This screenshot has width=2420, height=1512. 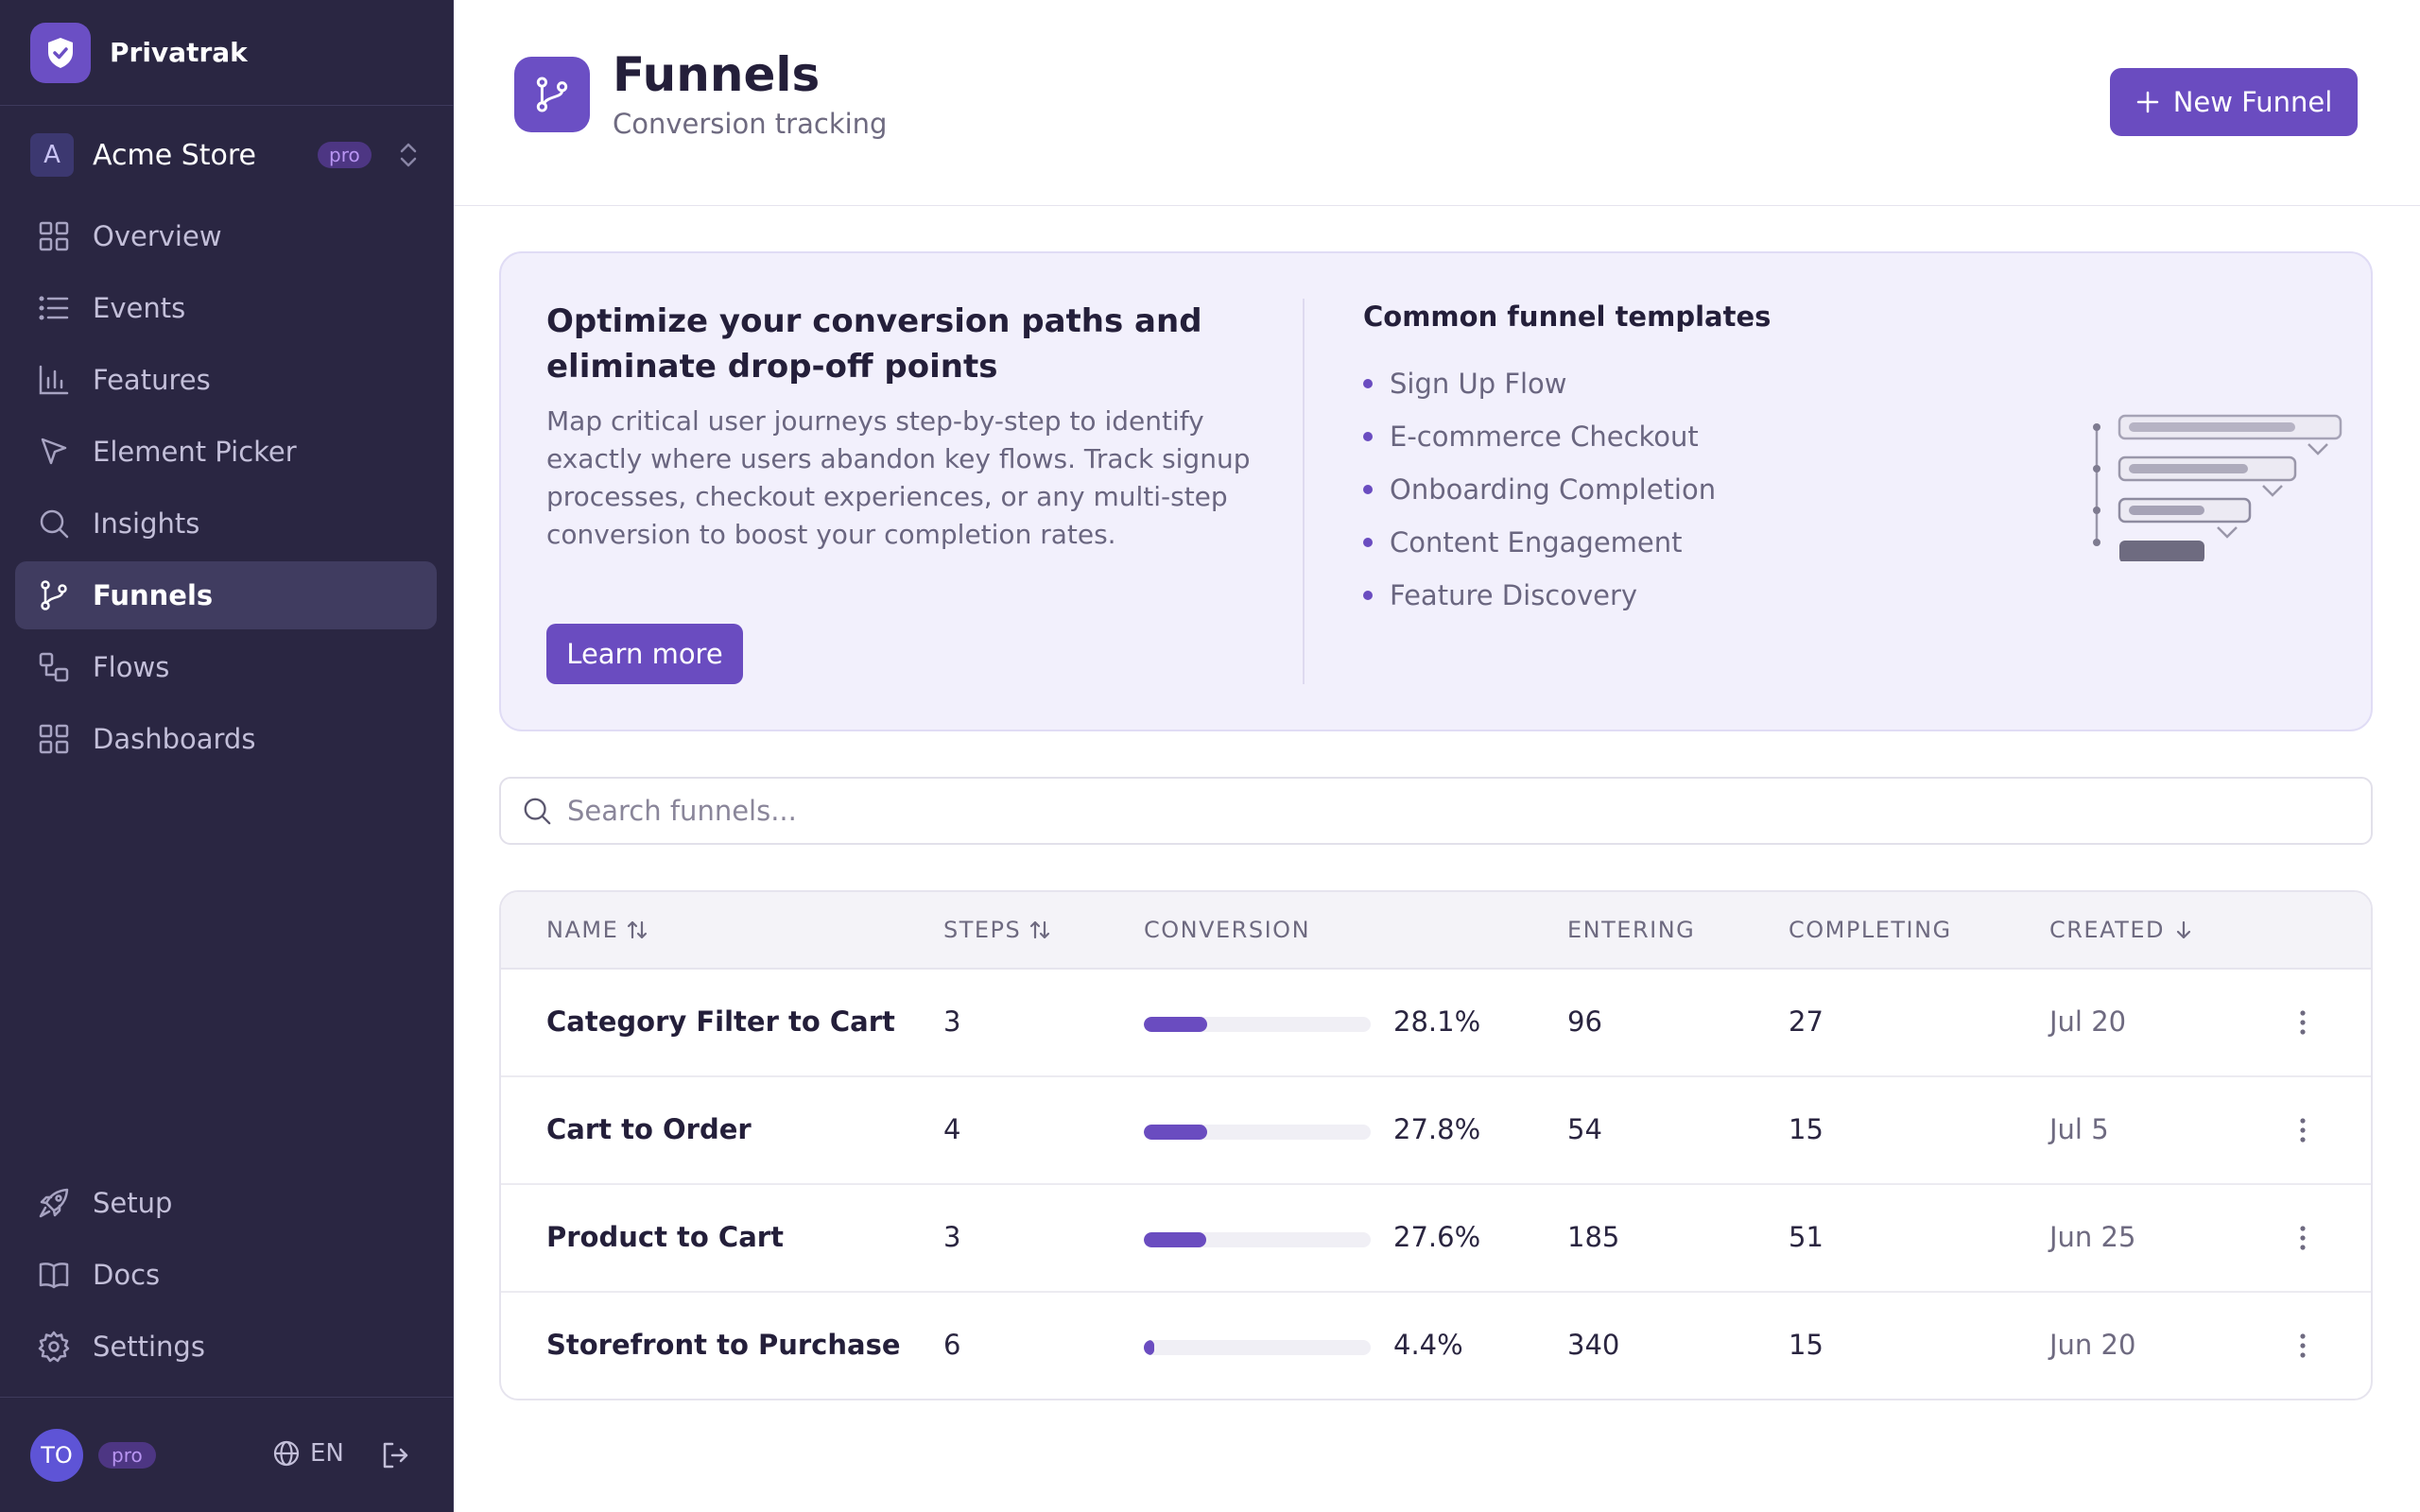 What do you see at coordinates (2147, 102) in the screenshot?
I see `plus-icon` at bounding box center [2147, 102].